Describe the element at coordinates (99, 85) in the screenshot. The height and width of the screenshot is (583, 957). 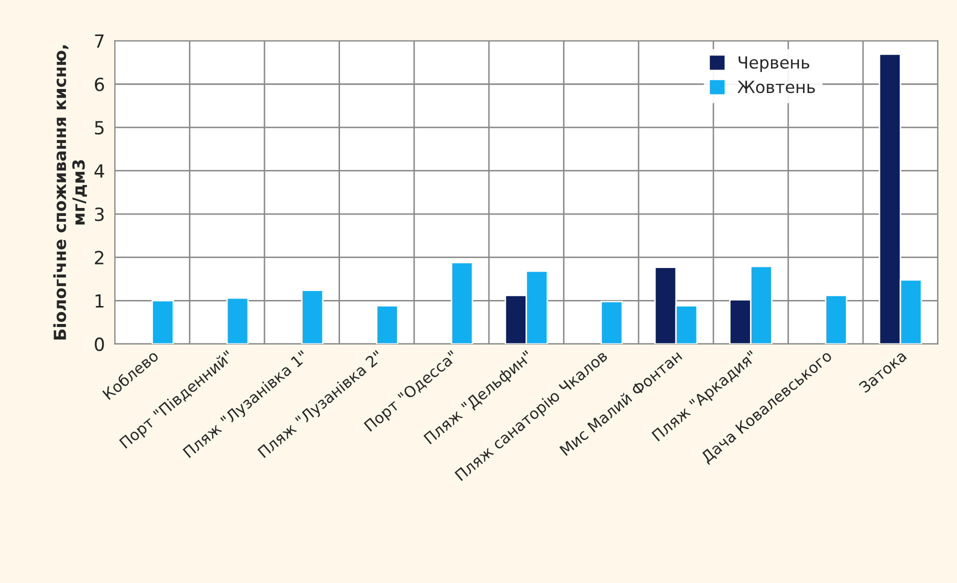
I see `y-tick-label: 6` at that location.